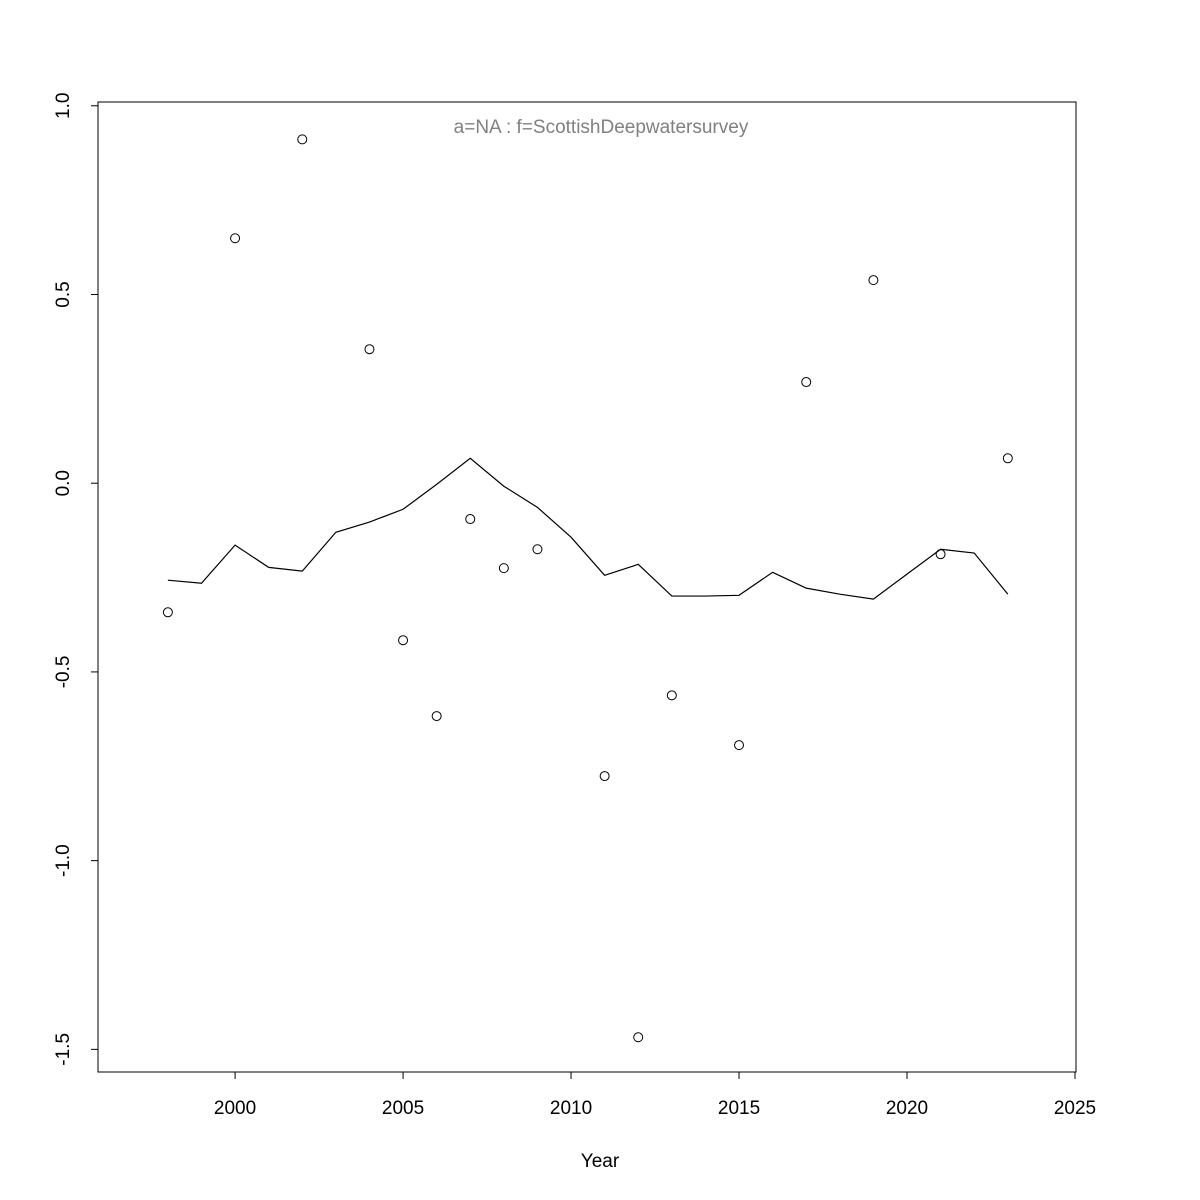  I want to click on y-tick-label: -1.0, so click(63, 860).